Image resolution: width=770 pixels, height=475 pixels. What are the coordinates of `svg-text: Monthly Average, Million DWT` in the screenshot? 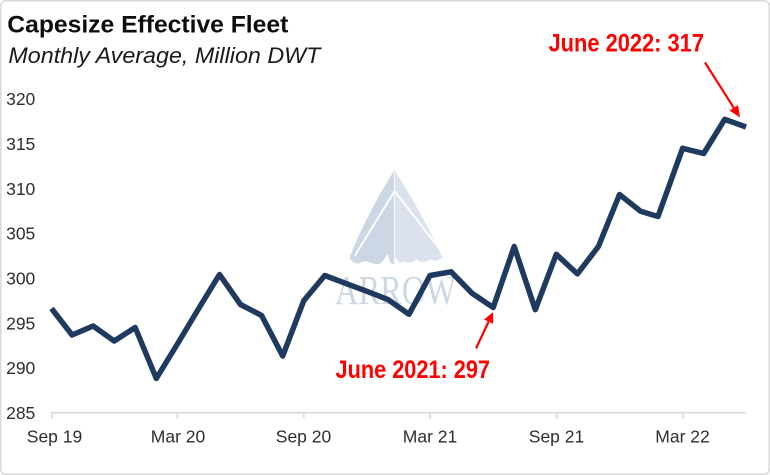 It's located at (165, 55).